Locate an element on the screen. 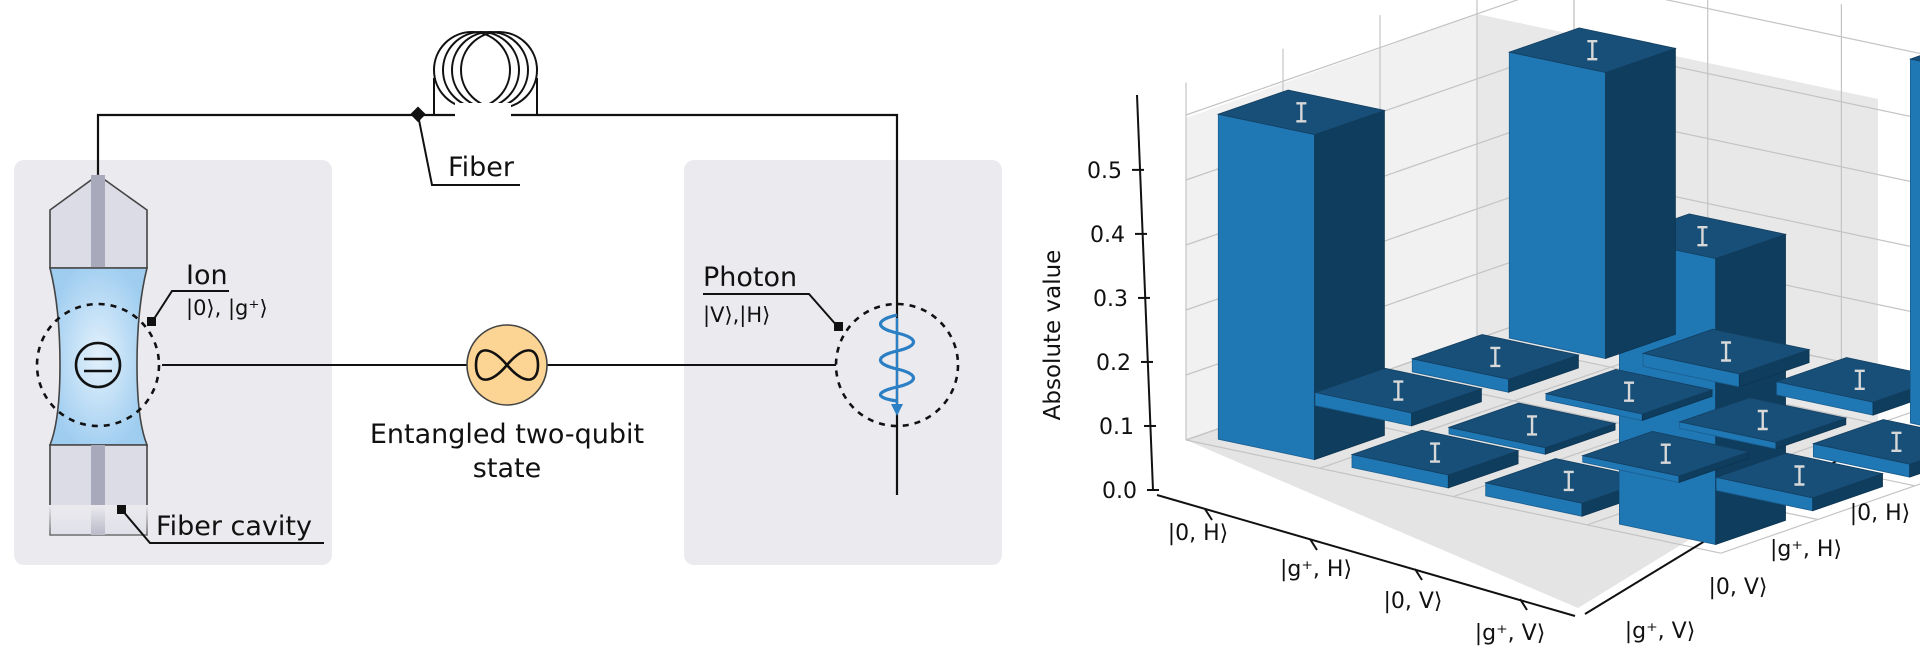  col-tick-label: |g⁺, V⟩ is located at coordinates (1660, 631).